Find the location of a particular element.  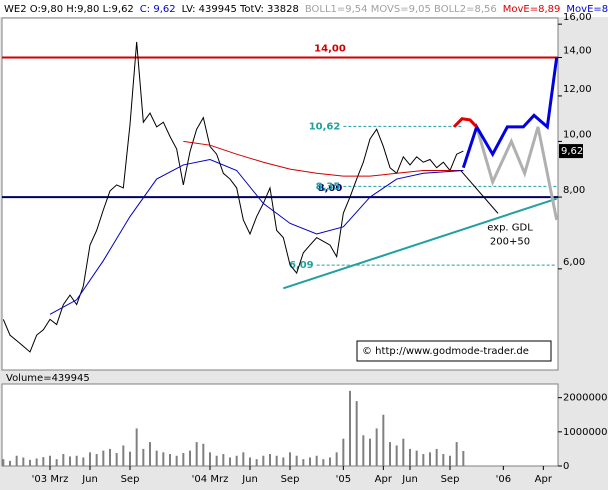

header-field: BOLL1=9,54 MOVS=9,05 BOLL2=8,56 is located at coordinates (401, 9).